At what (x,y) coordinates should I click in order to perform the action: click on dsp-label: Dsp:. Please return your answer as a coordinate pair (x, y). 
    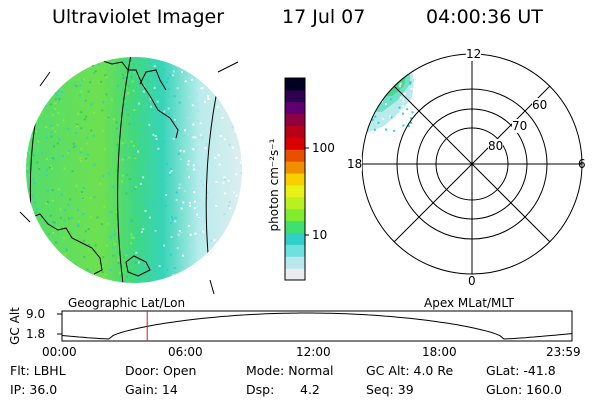
    Looking at the image, I should click on (260, 389).